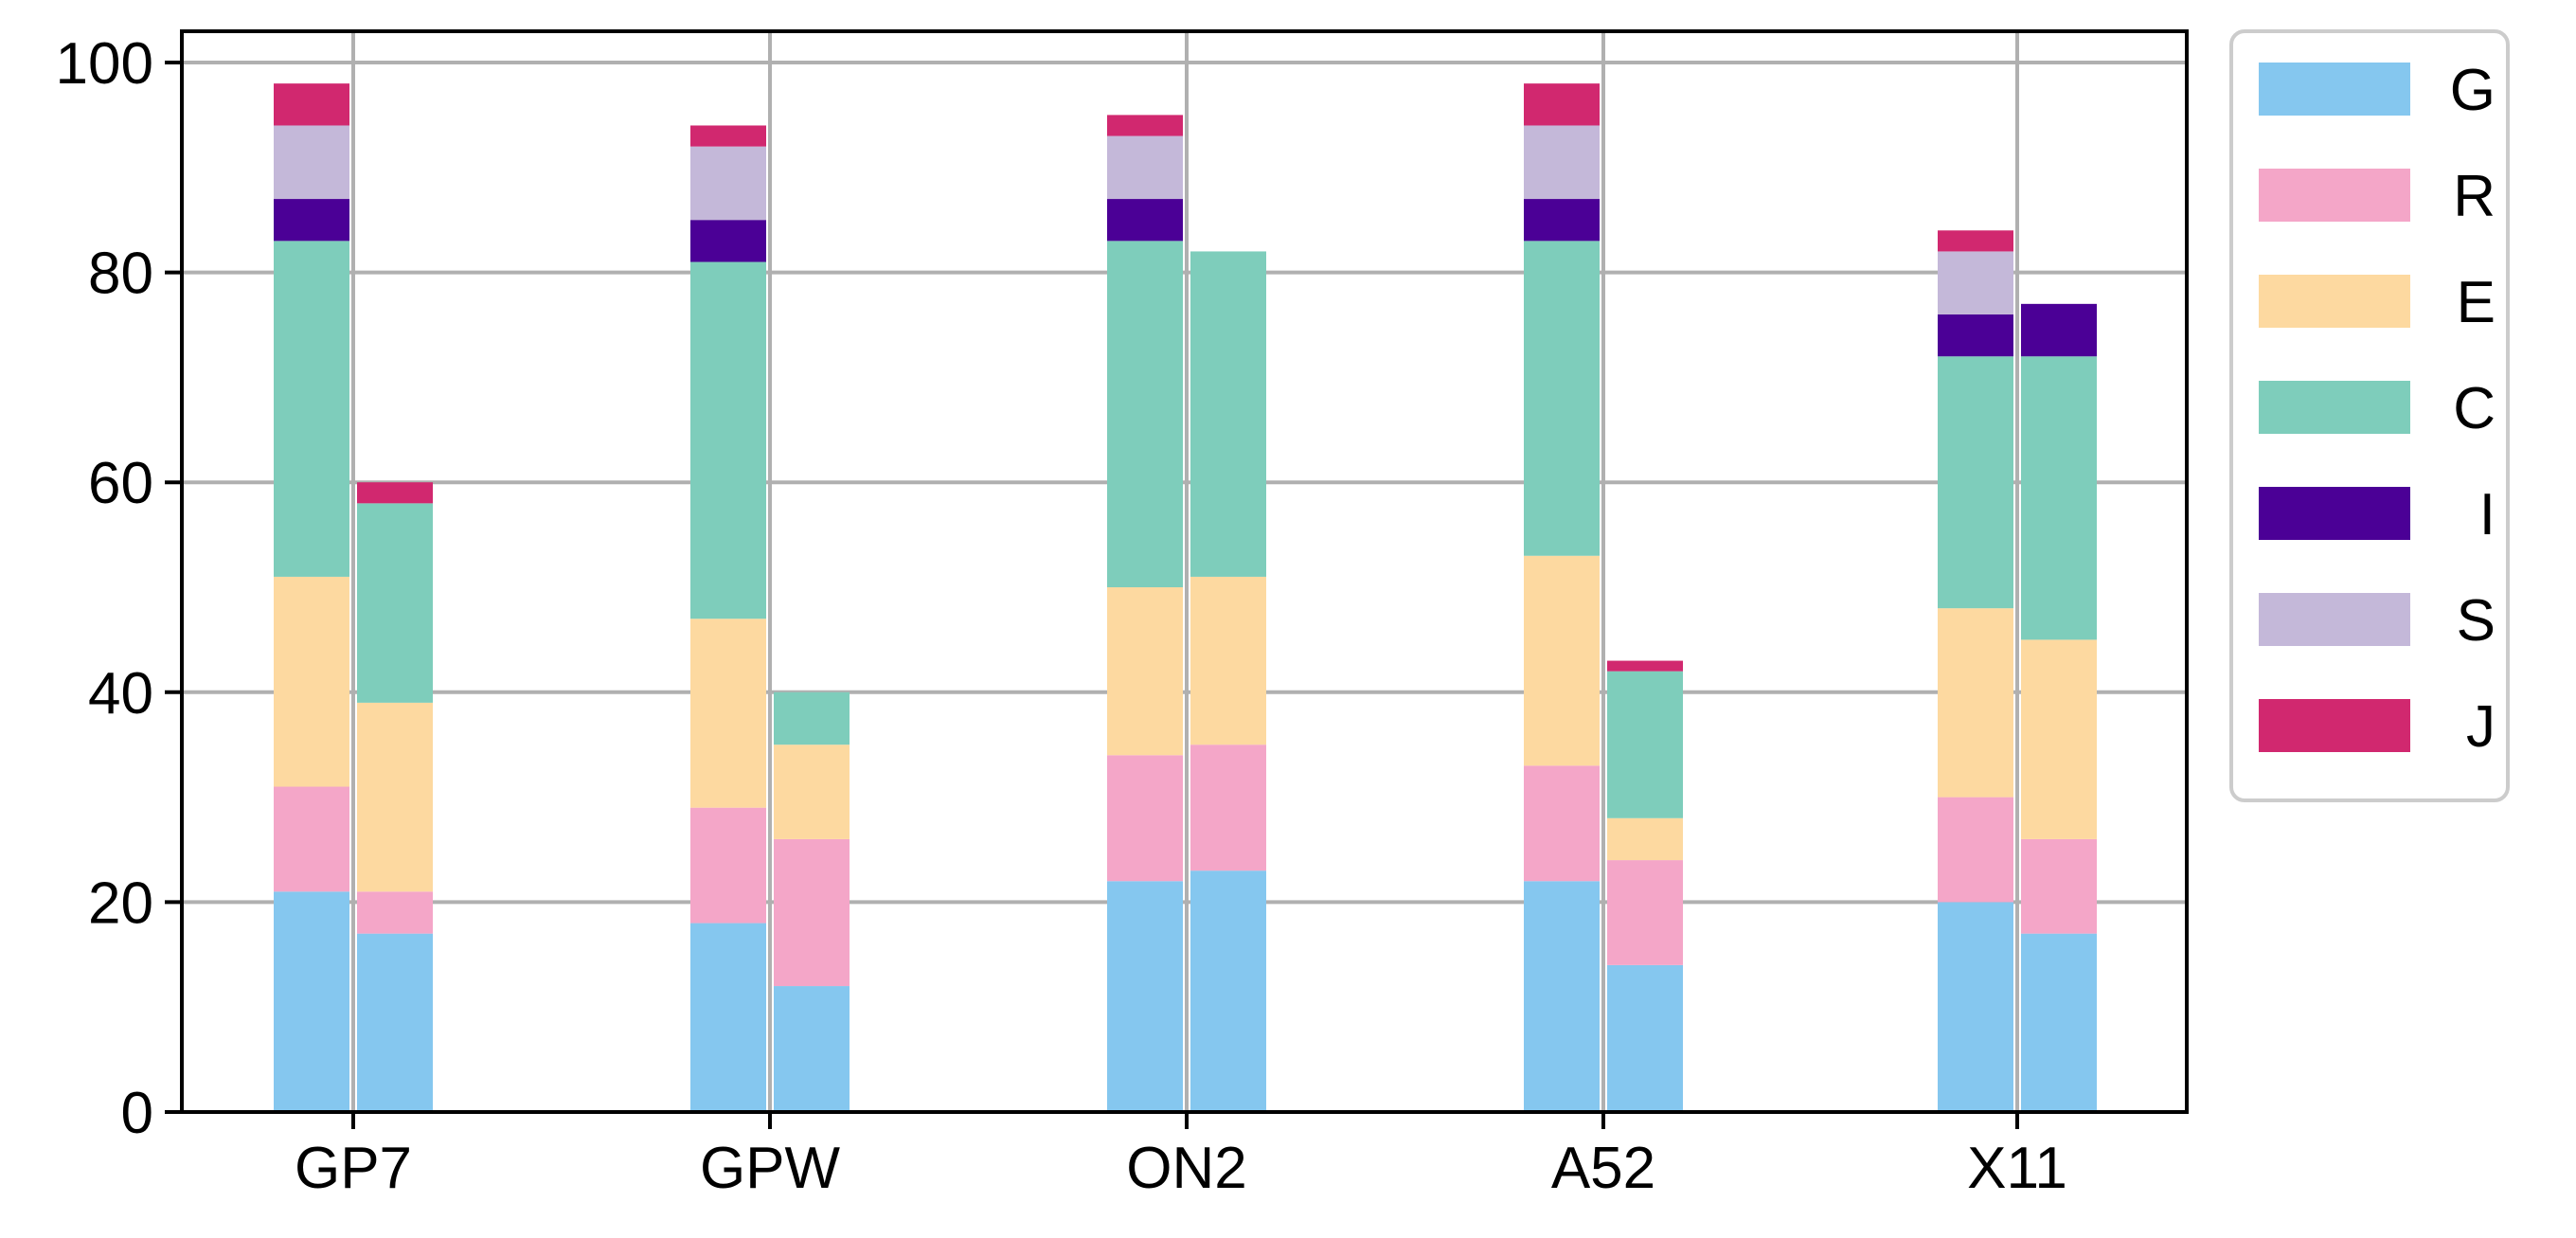 This screenshot has width=2576, height=1238. I want to click on y-tick-label: 100, so click(104, 64).